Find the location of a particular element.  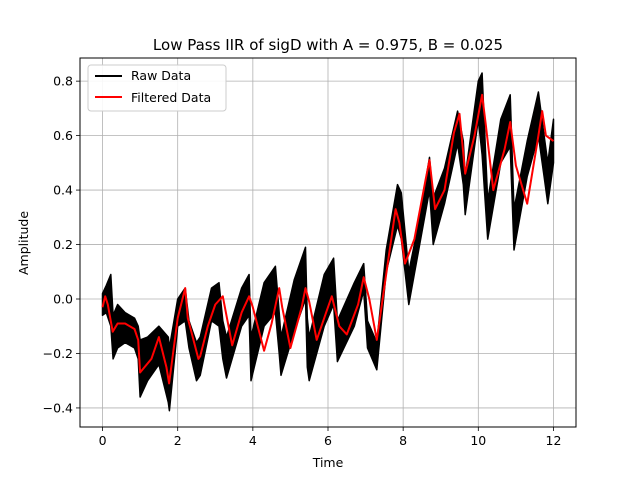

legend: Raw Data Filtered Data is located at coordinates (157, 88).